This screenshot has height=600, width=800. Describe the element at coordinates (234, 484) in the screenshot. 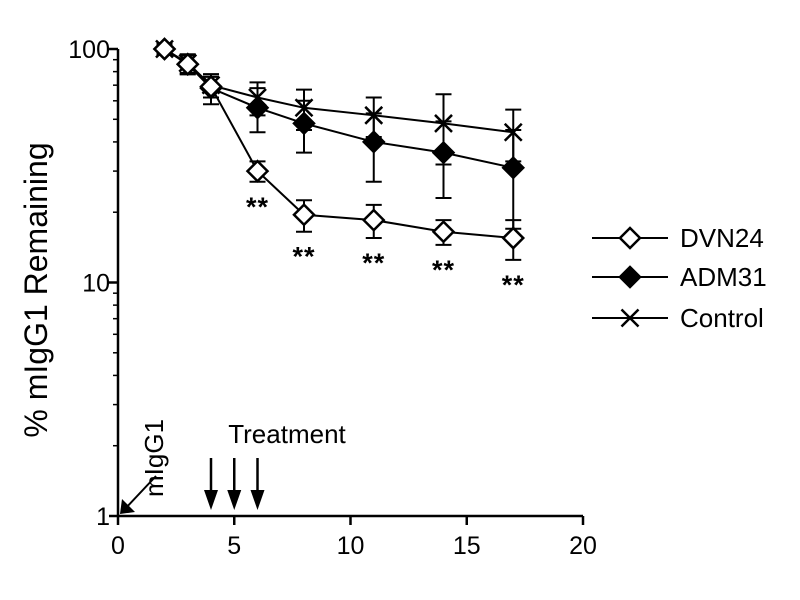

I see `treatment-arrows` at that location.